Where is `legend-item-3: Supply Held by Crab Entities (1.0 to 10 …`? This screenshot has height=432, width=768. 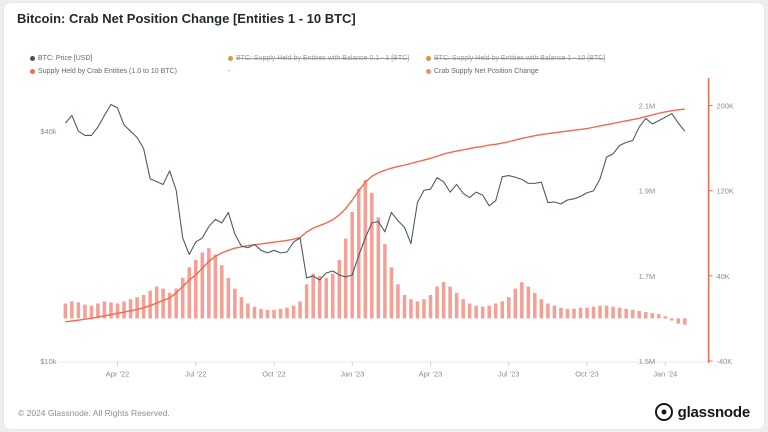
legend-item-3: Supply Held by Crab Entities (1.0 to 10 … is located at coordinates (129, 71).